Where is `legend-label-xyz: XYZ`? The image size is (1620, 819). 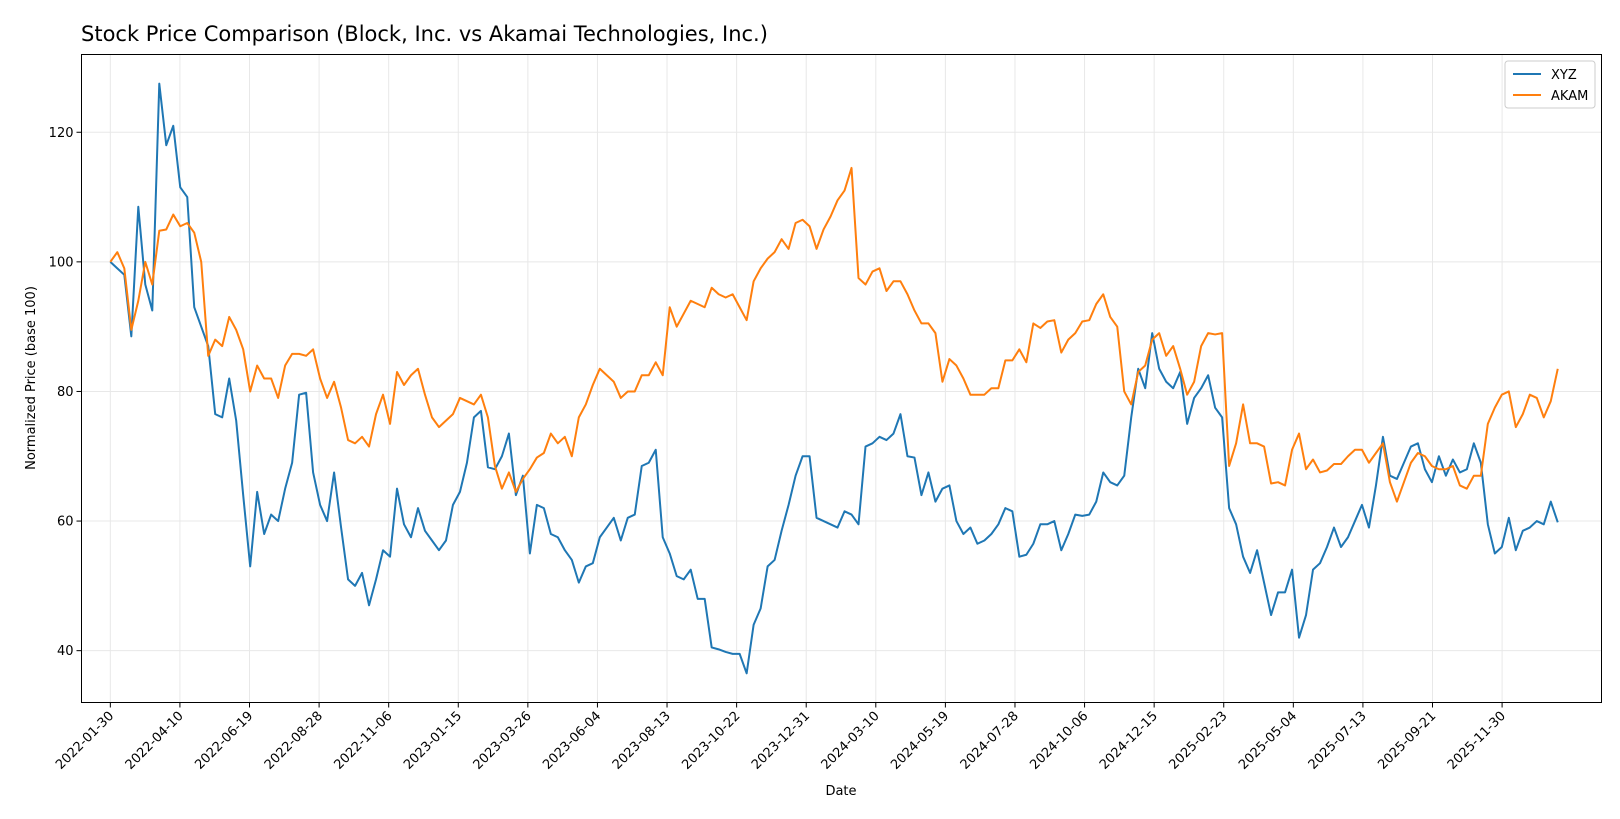
legend-label-xyz: XYZ is located at coordinates (1564, 75).